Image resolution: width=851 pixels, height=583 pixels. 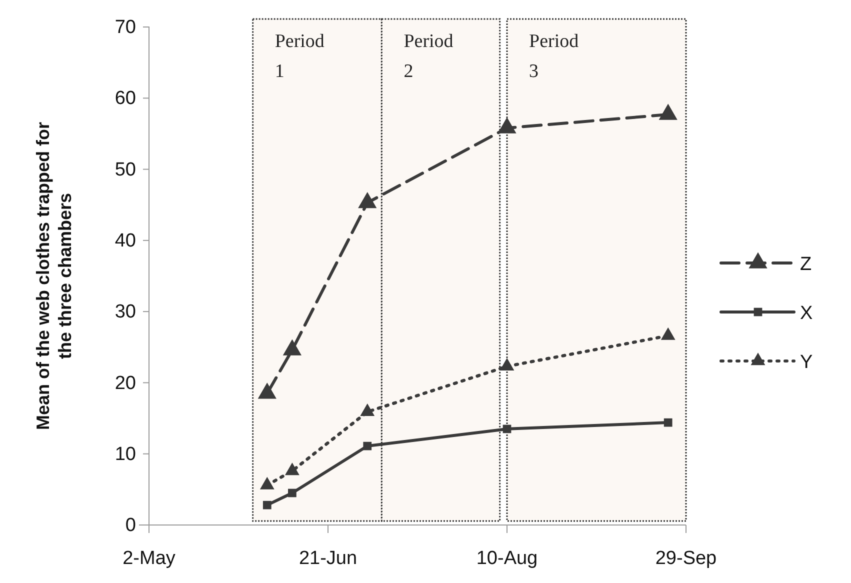 What do you see at coordinates (554, 56) in the screenshot?
I see `band-label: Period 3` at bounding box center [554, 56].